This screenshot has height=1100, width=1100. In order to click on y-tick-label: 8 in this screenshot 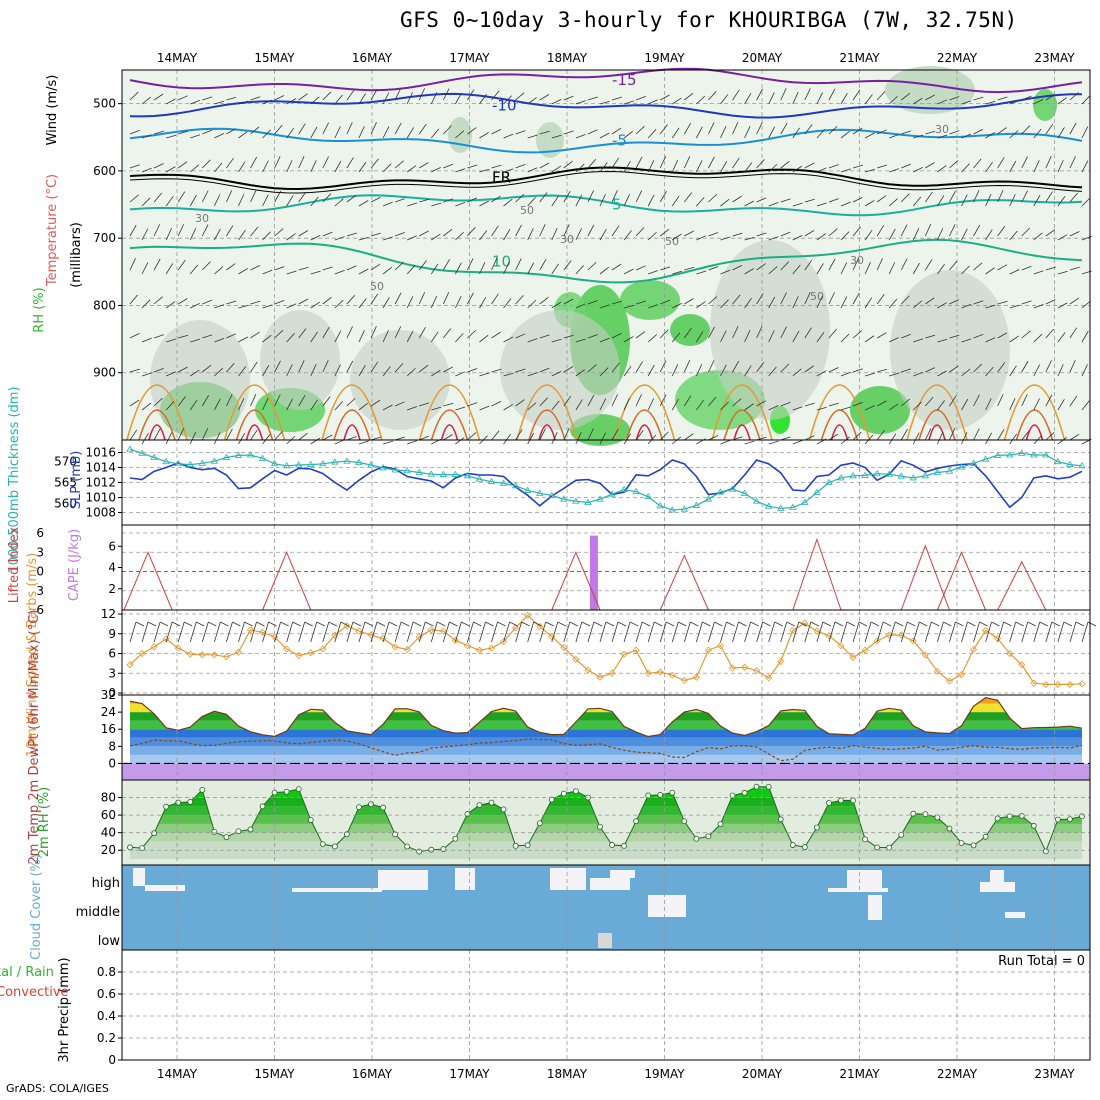, I will do `click(112, 746)`.